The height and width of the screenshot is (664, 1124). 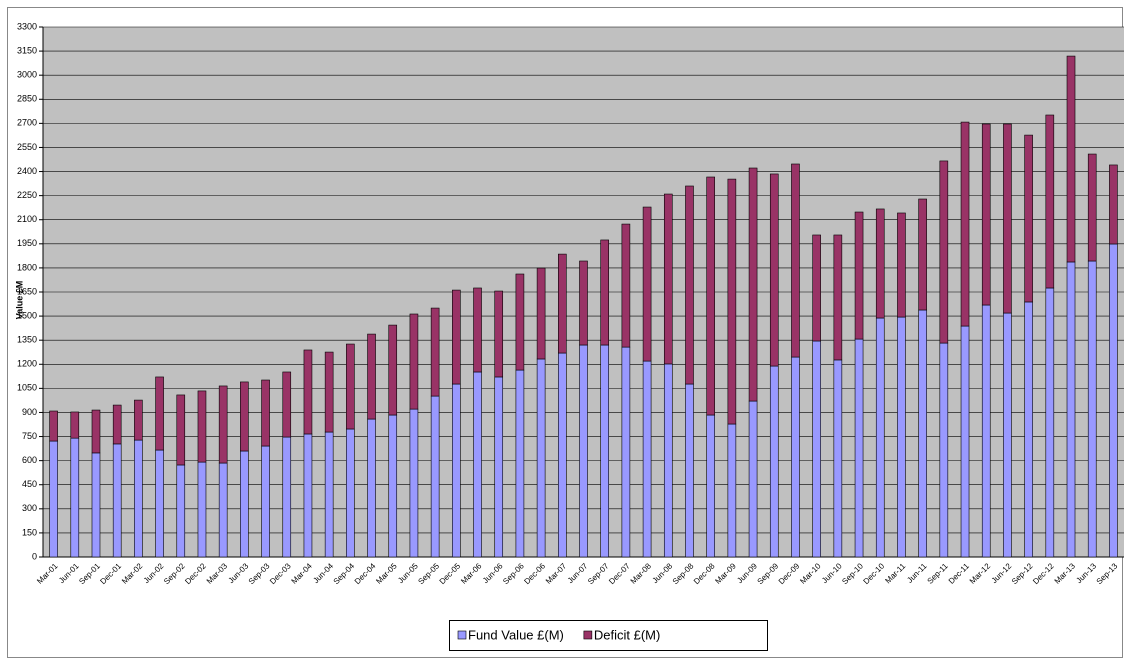 What do you see at coordinates (27, 364) in the screenshot?
I see `y-tick-label: 1200` at bounding box center [27, 364].